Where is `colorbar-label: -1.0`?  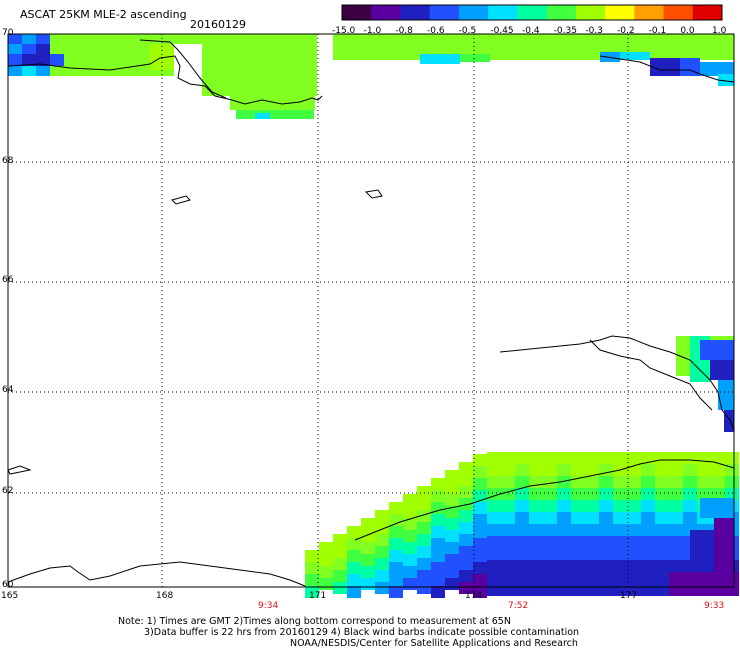 colorbar-label: -1.0 is located at coordinates (372, 31).